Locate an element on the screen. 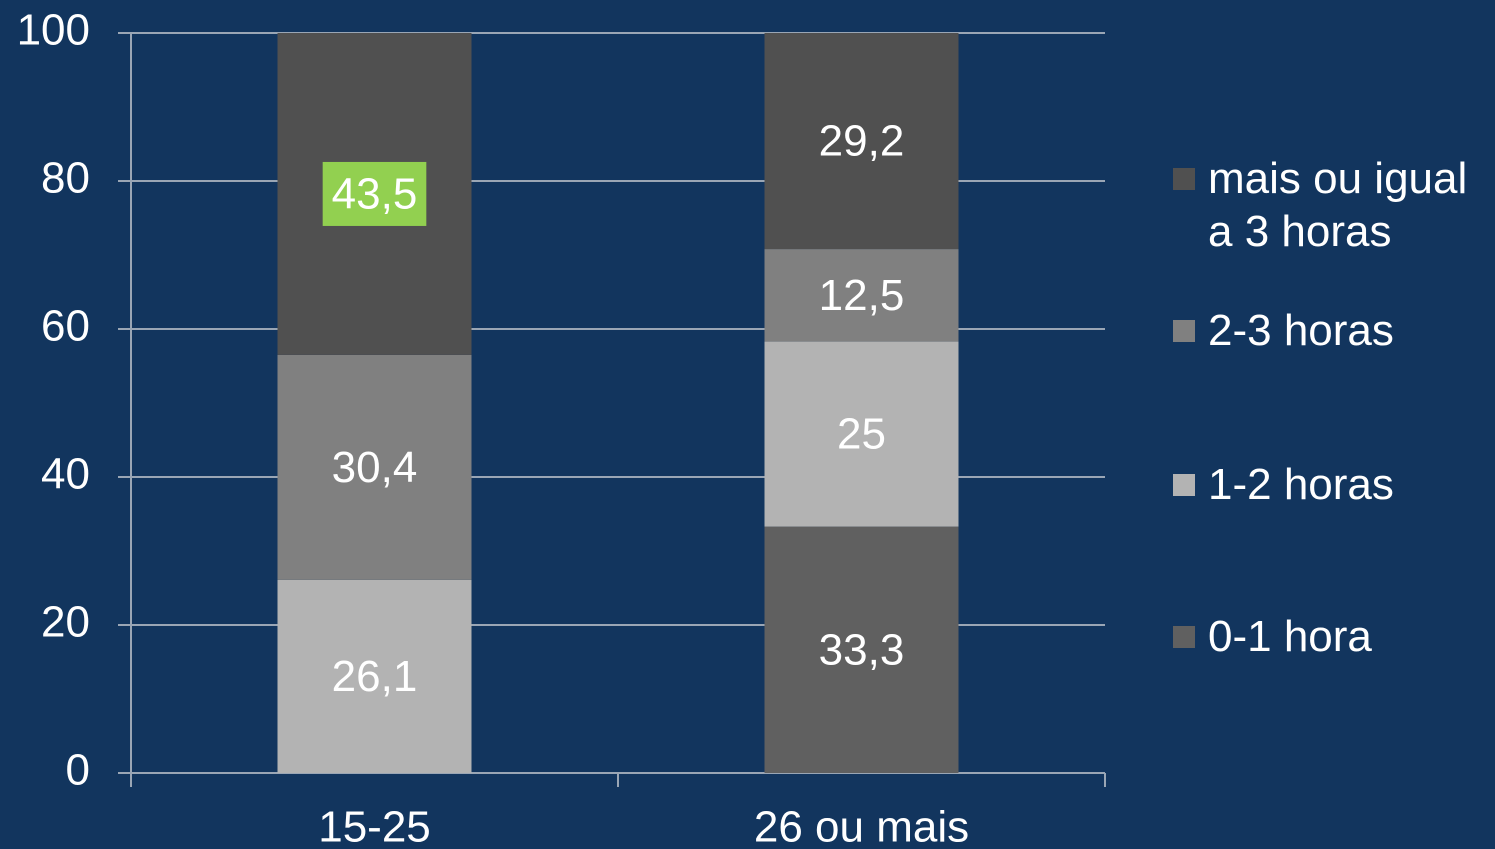 The image size is (1495, 849). legend-label: mais ou igual a 3 horas is located at coordinates (1338, 205).